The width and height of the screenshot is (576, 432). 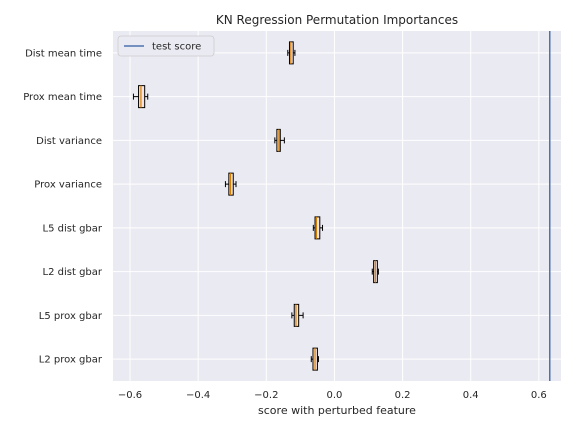 What do you see at coordinates (539, 395) in the screenshot?
I see `x-tick-label: 0.6` at bounding box center [539, 395].